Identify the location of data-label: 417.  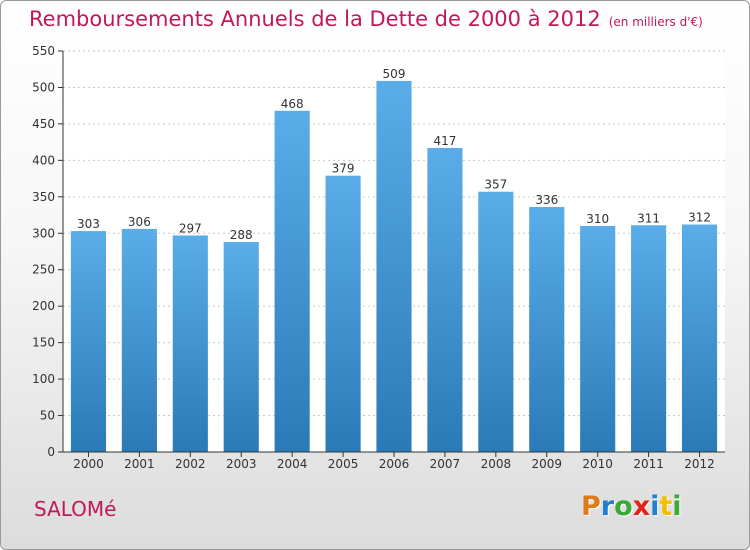
(444, 141).